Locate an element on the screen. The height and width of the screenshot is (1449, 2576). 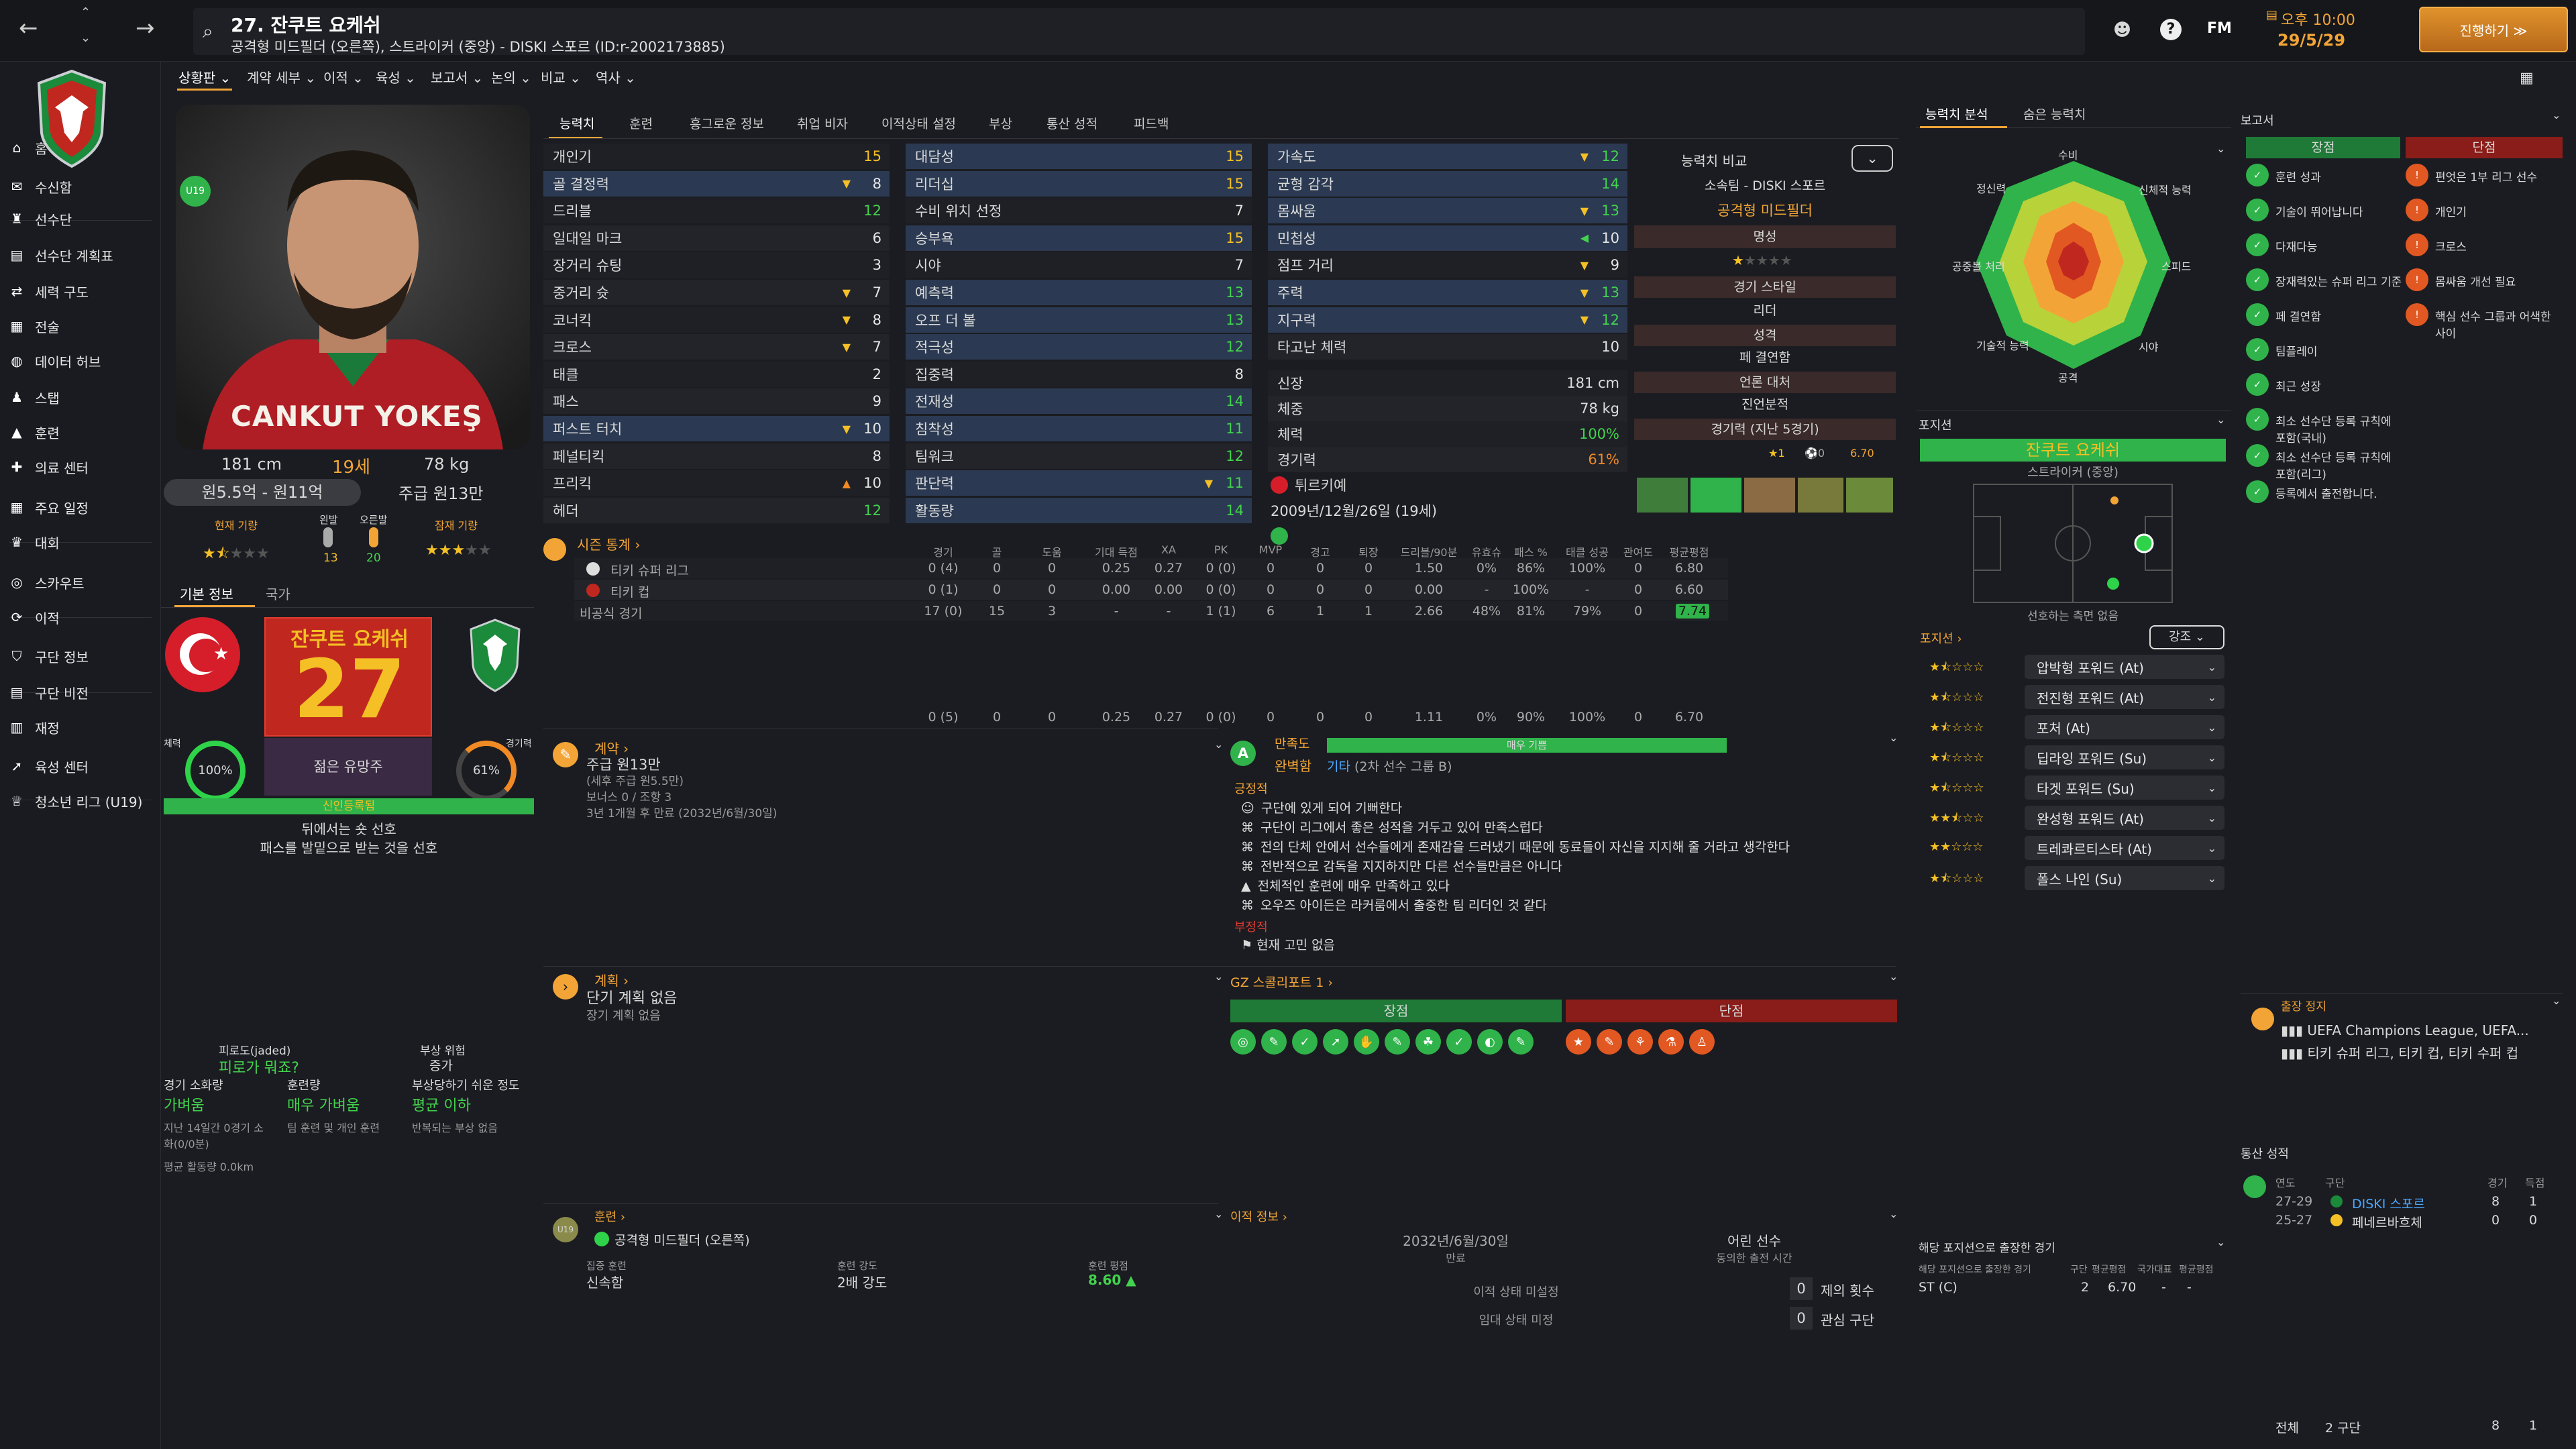
report-strength-item: ✓ 최소 선수단 등록 규칙에 포함(리그) is located at coordinates (2324, 463).